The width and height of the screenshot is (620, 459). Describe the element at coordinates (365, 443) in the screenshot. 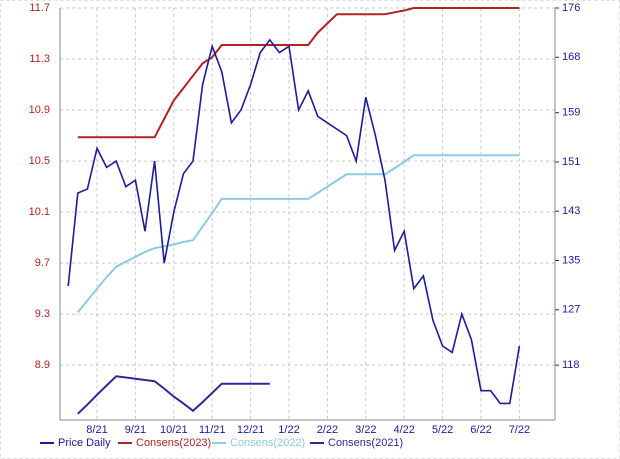

I see `legend-label: Consens(2021)` at that location.